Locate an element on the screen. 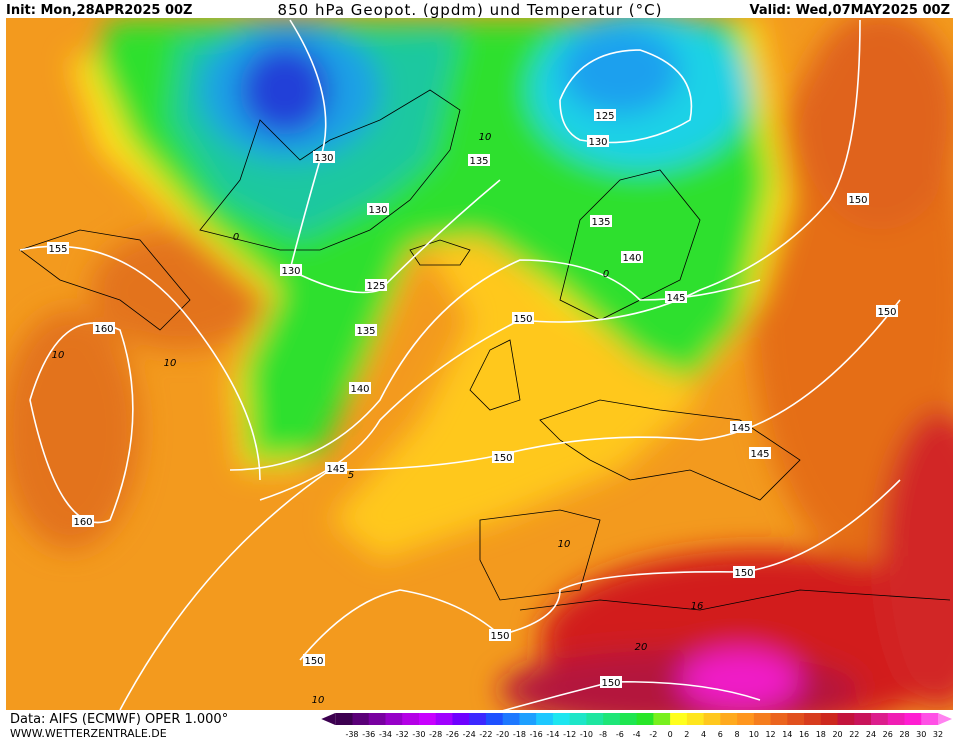  legend-label: 28 is located at coordinates (904, 734).